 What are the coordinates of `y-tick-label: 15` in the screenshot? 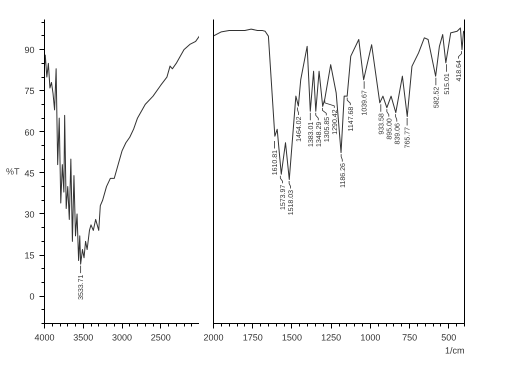 It's located at (29, 255).